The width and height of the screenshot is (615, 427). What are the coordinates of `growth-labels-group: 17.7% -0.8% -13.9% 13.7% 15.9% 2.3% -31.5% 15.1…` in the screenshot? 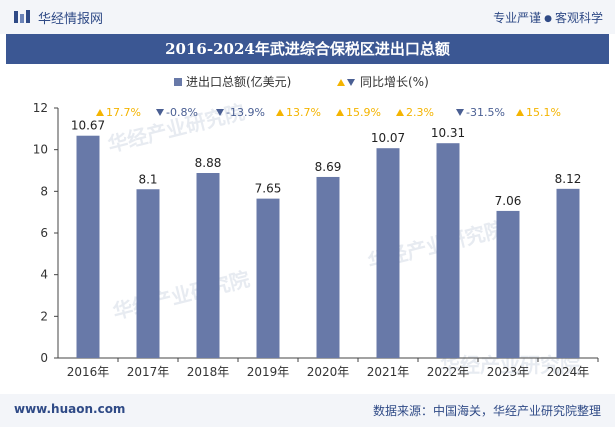 It's located at (328, 112).